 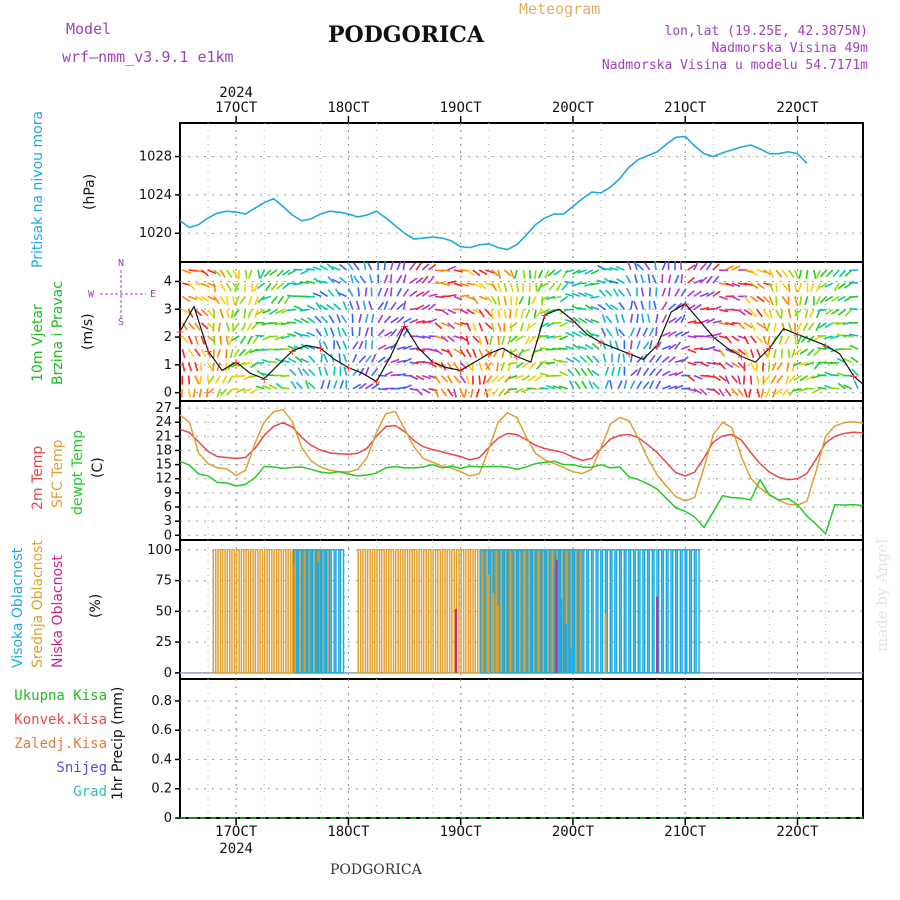 I want to click on compass-compass_right: E, so click(x=153, y=294).